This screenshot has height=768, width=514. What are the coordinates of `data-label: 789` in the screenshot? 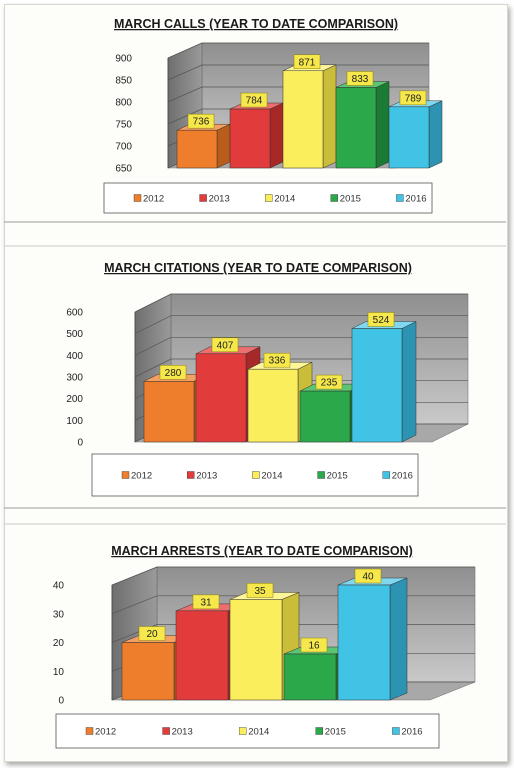 It's located at (413, 98).